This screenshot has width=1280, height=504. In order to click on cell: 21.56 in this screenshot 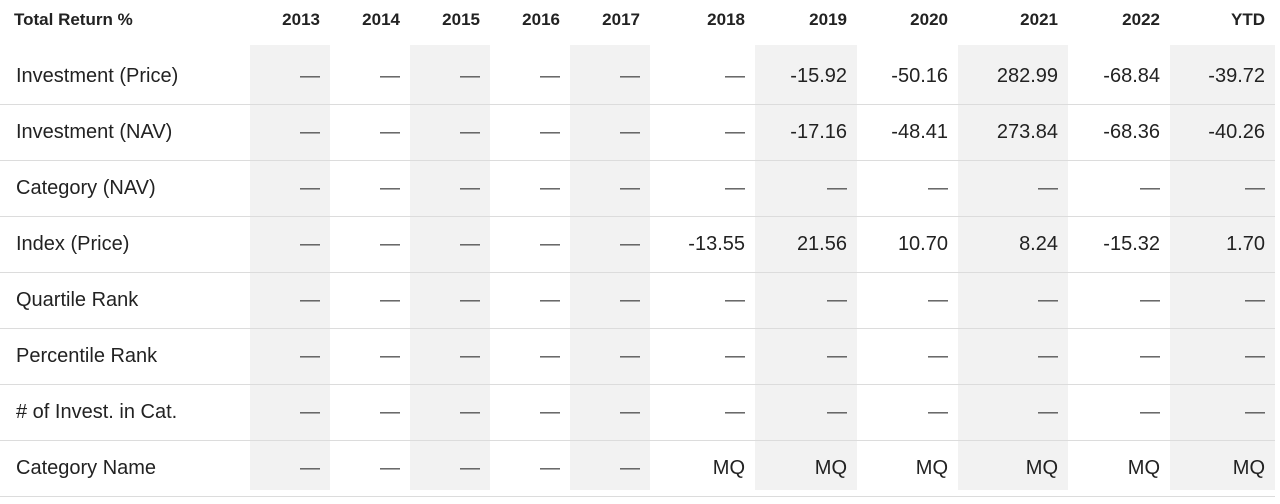, I will do `click(806, 244)`.